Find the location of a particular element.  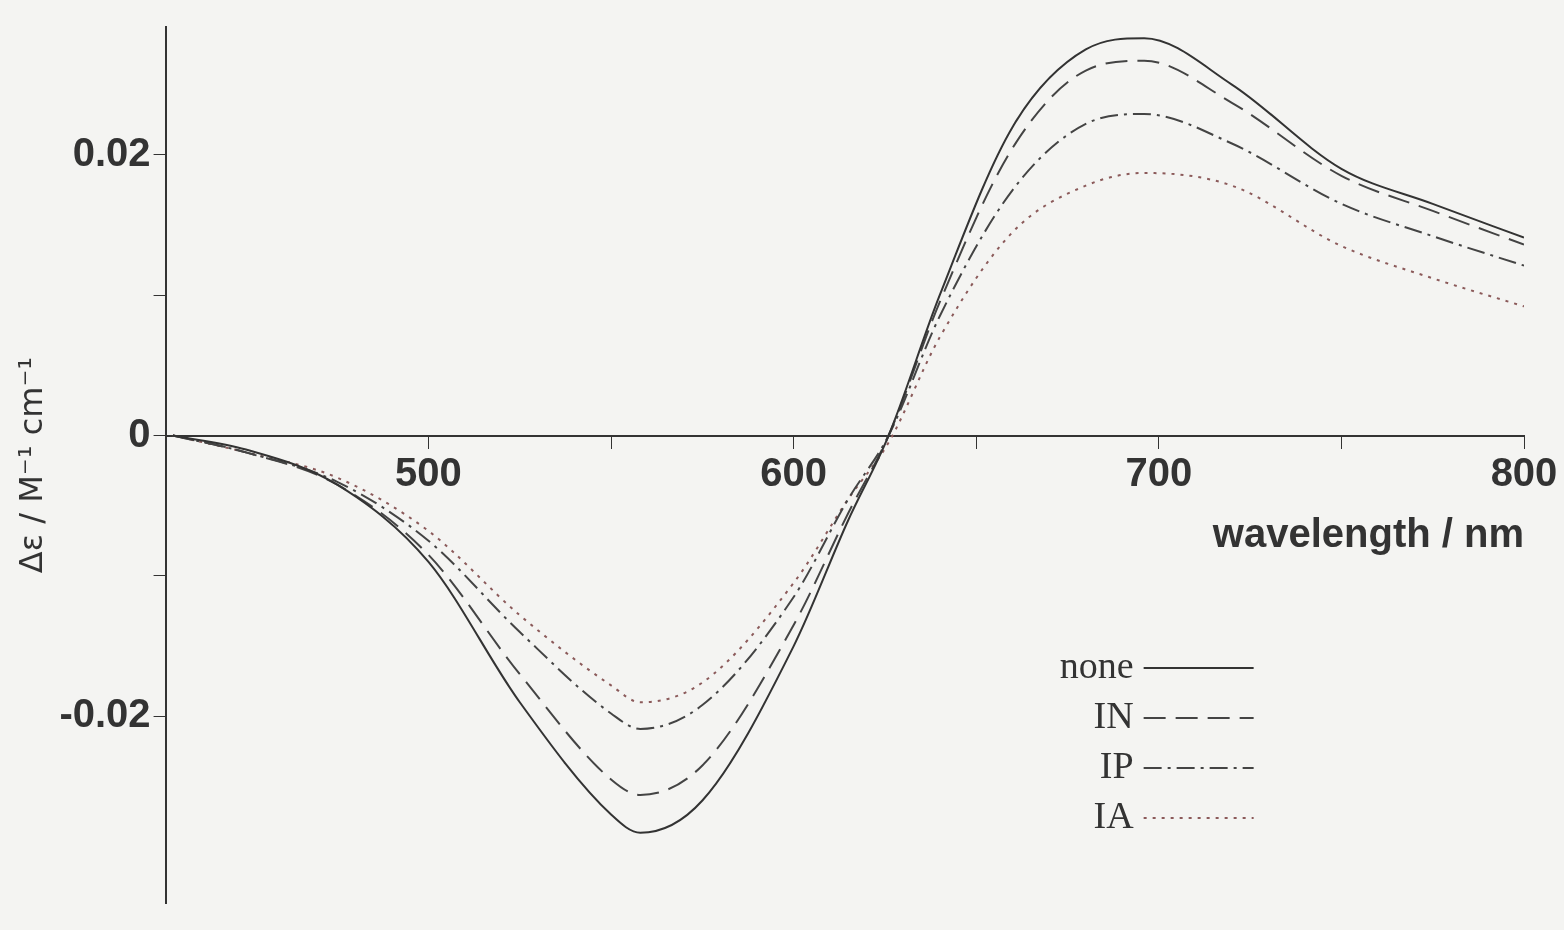

legend-label: IN is located at coordinates (1113, 714).